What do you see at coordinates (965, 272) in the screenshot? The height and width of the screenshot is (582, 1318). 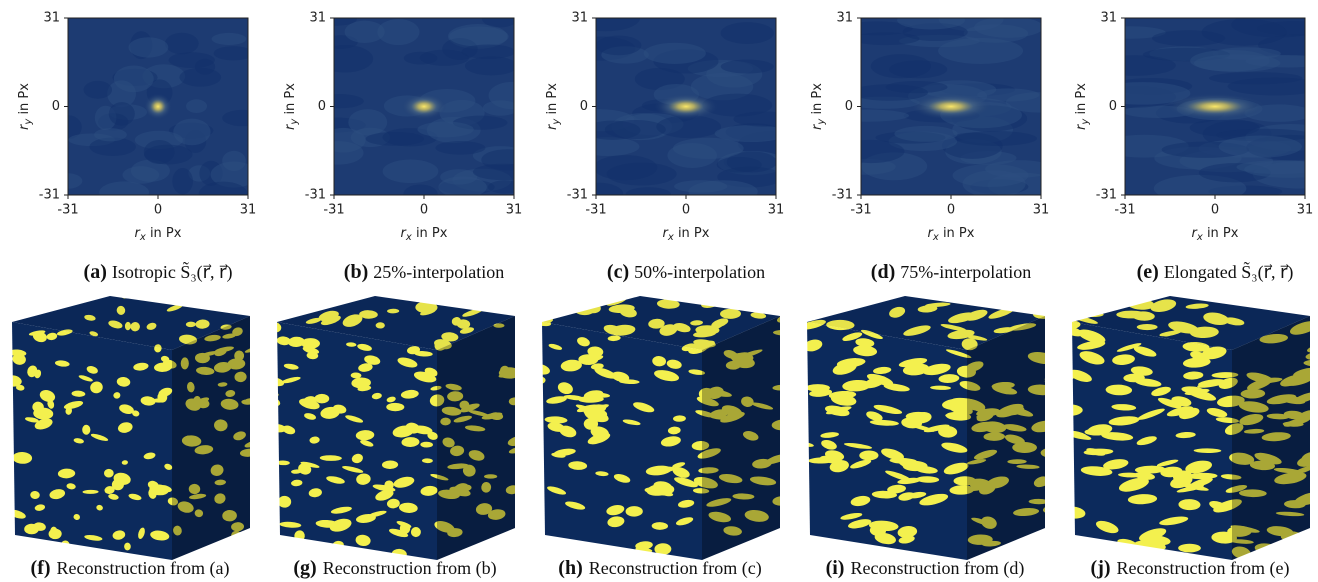 I see `caption-text: 75%-interpolation` at bounding box center [965, 272].